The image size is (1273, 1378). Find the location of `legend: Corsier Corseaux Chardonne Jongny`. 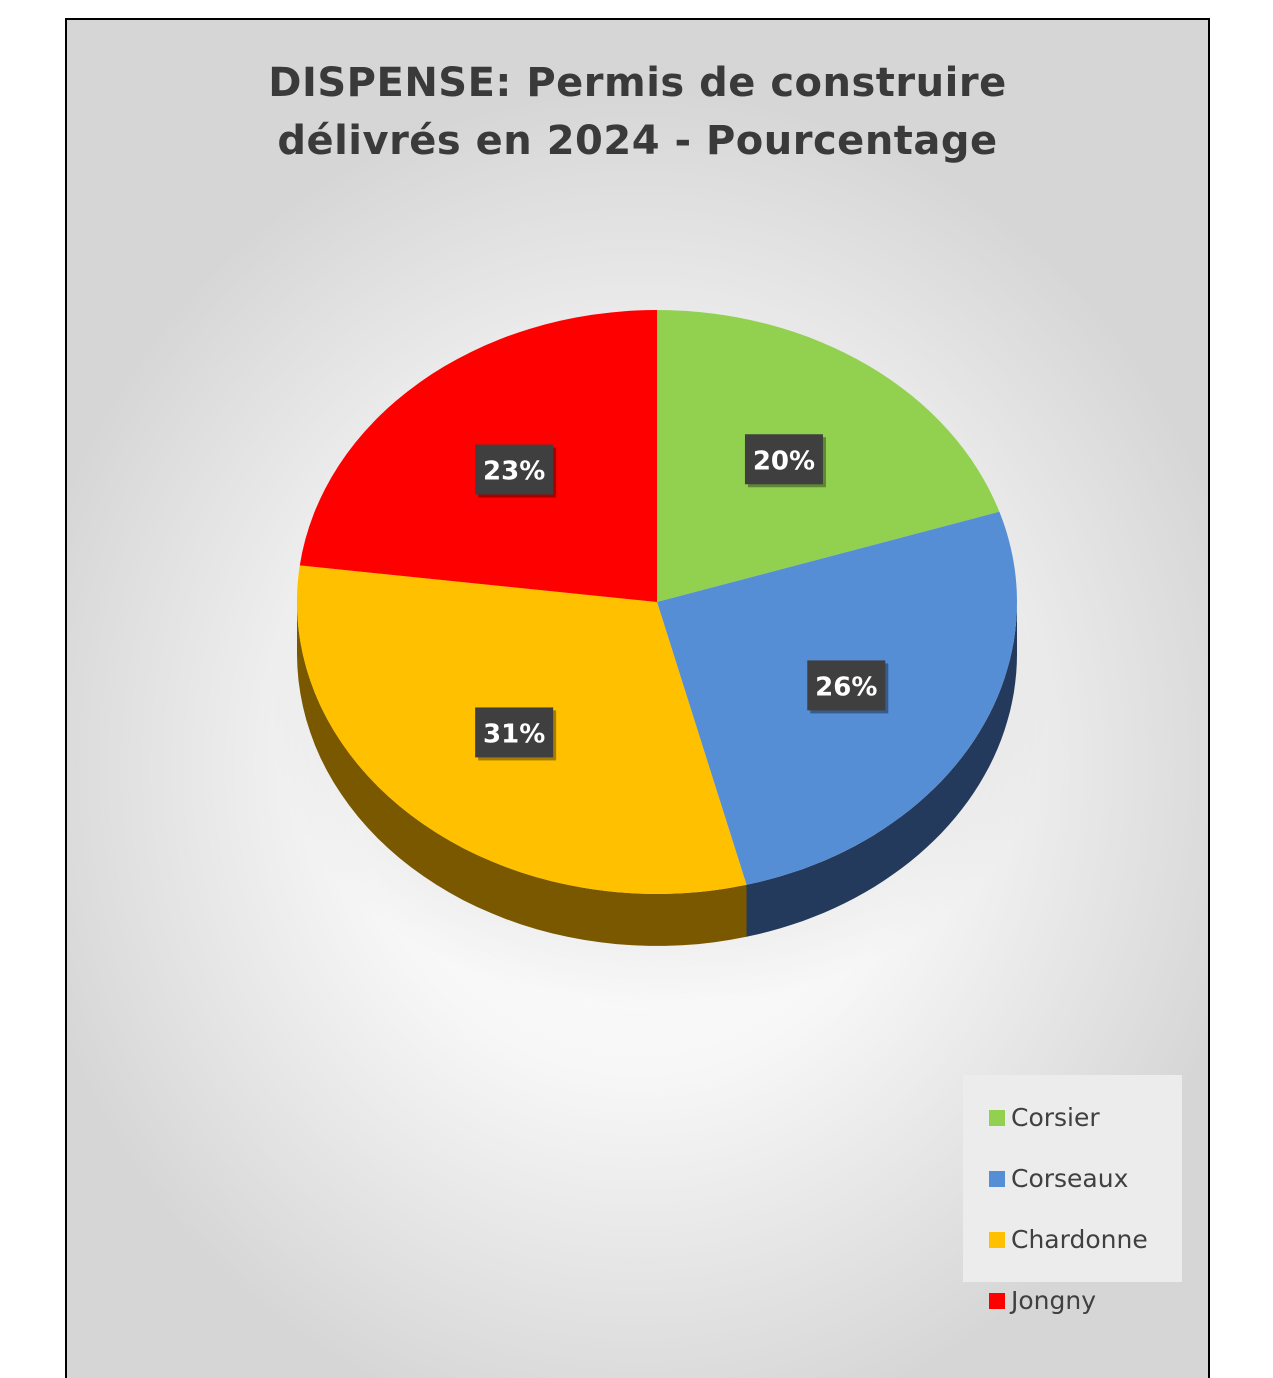

legend: Corsier Corseaux Chardonne Jongny is located at coordinates (1072, 1195).